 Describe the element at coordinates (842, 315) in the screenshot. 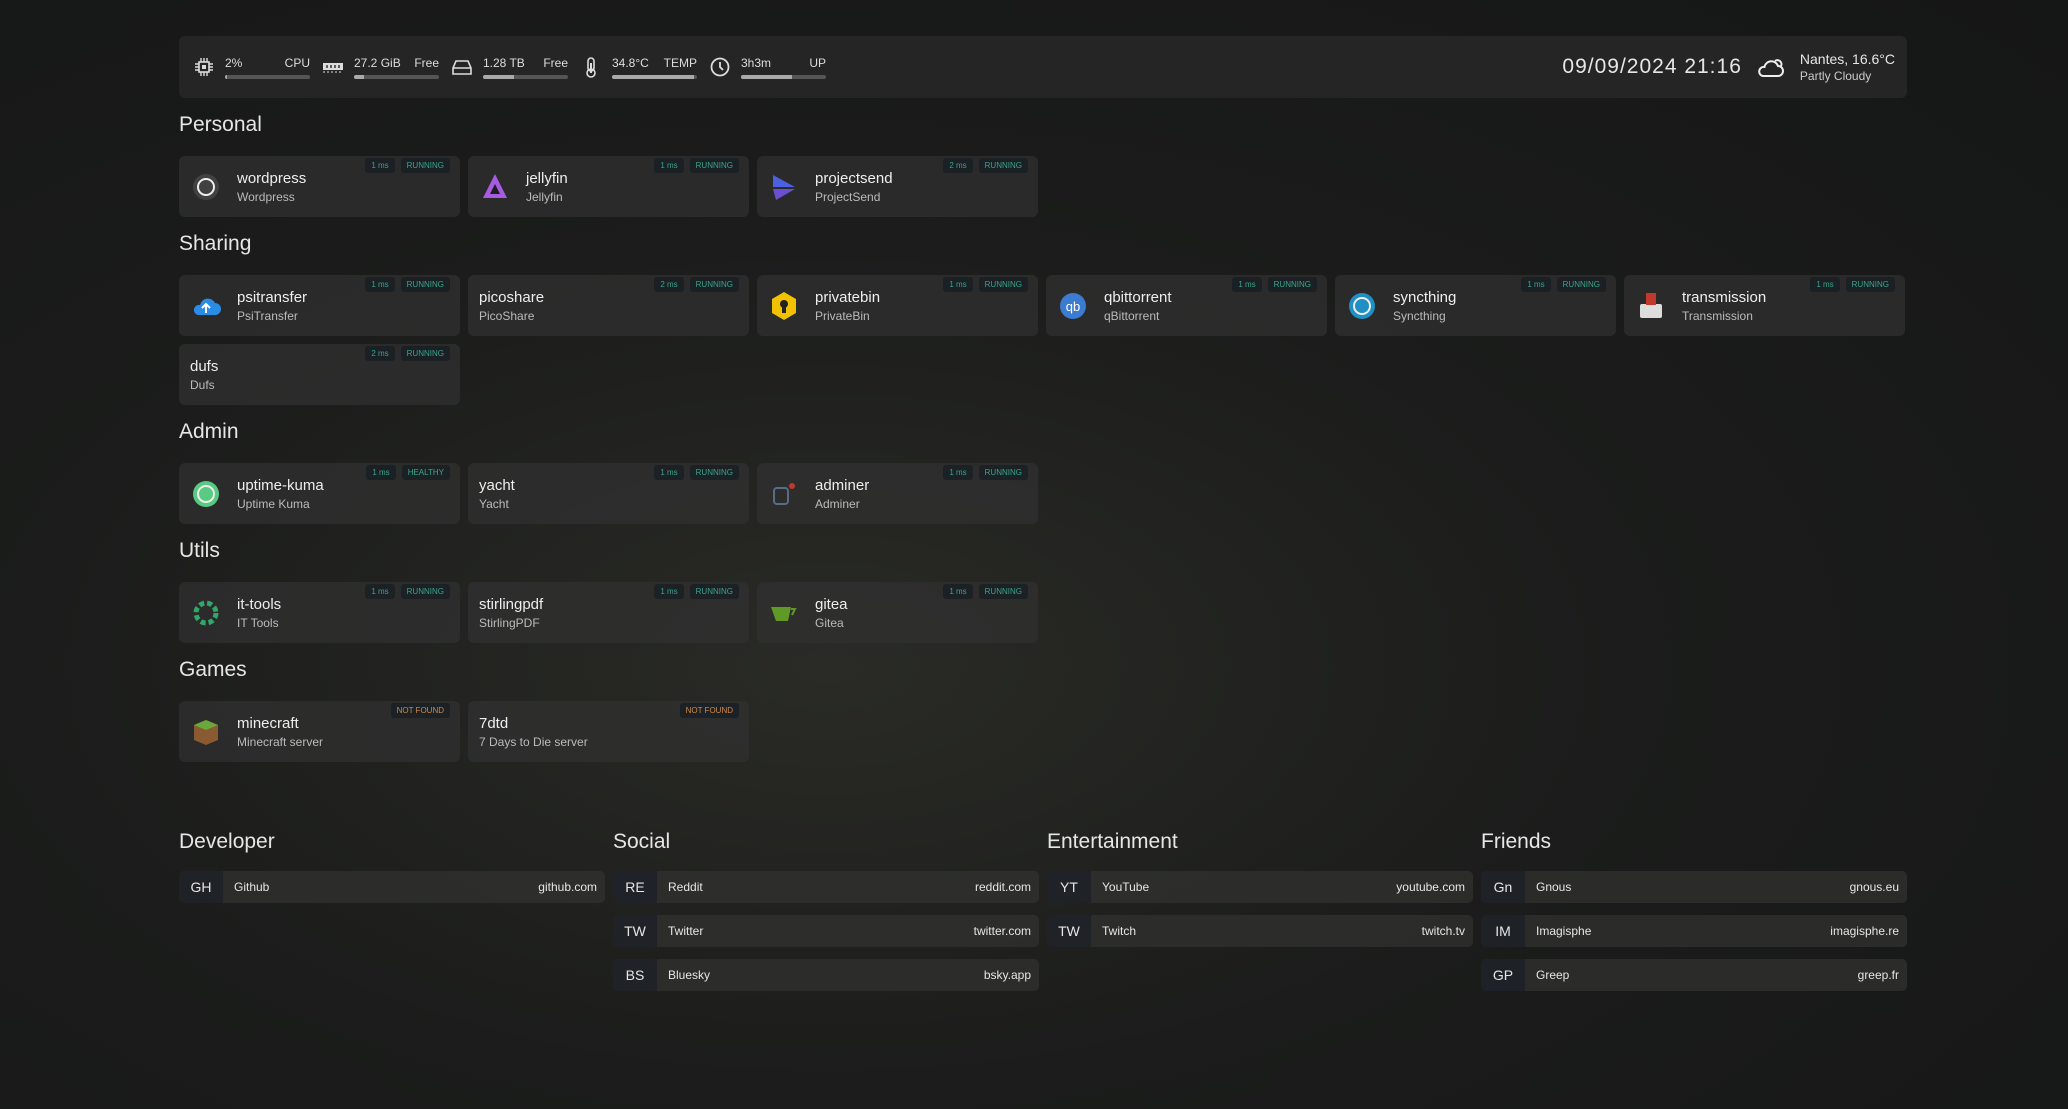

I see `service-description: PrivateBin` at that location.